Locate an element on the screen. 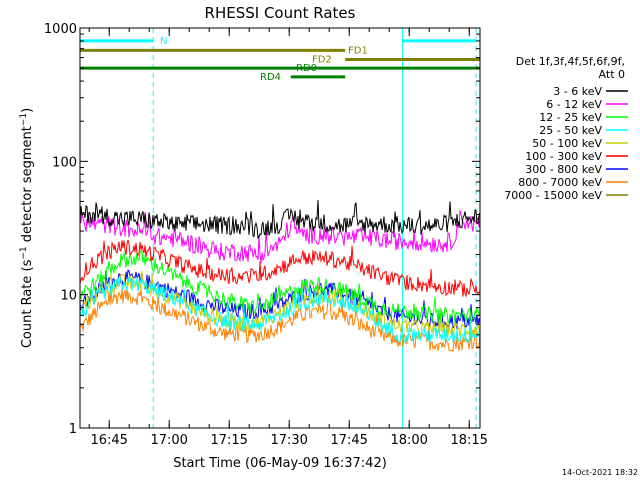  legend-entry-label-6: 300 - 800 keV is located at coordinates (563, 169).